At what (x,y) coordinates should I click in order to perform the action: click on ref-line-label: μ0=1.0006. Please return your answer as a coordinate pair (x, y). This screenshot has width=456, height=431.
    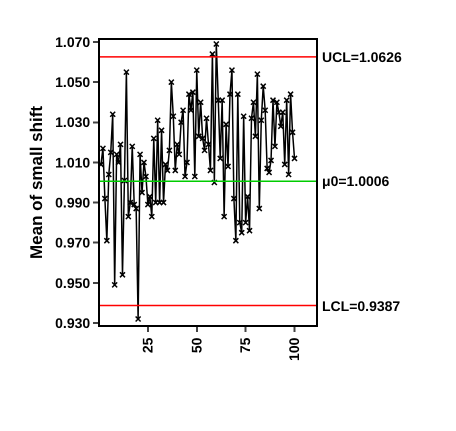
    Looking at the image, I should click on (356, 181).